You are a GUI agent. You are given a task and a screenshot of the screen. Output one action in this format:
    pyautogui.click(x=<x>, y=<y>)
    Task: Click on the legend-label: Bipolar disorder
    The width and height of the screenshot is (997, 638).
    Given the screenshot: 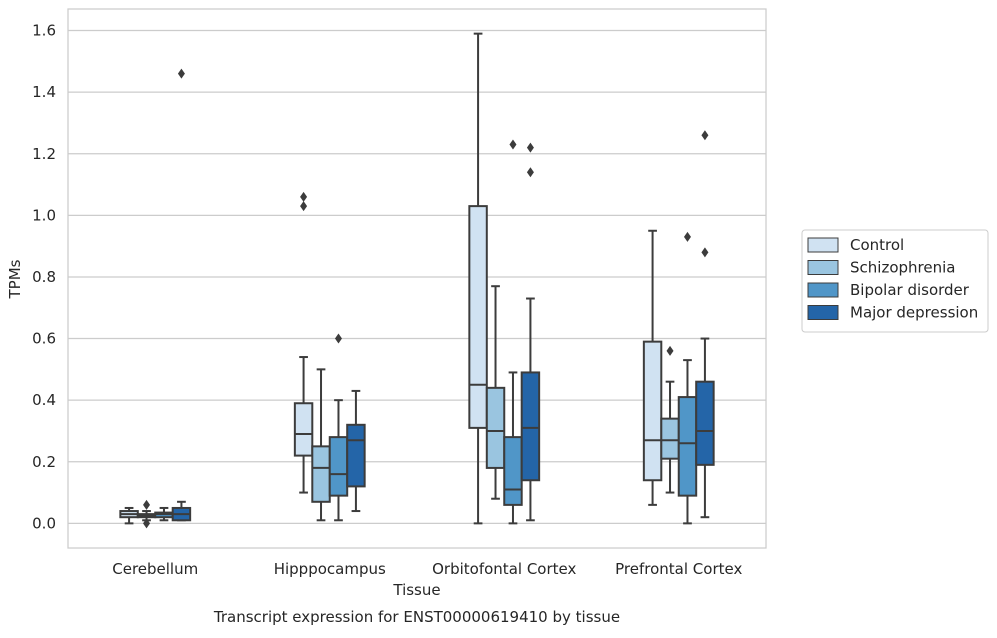 What is the action you would take?
    pyautogui.click(x=910, y=290)
    